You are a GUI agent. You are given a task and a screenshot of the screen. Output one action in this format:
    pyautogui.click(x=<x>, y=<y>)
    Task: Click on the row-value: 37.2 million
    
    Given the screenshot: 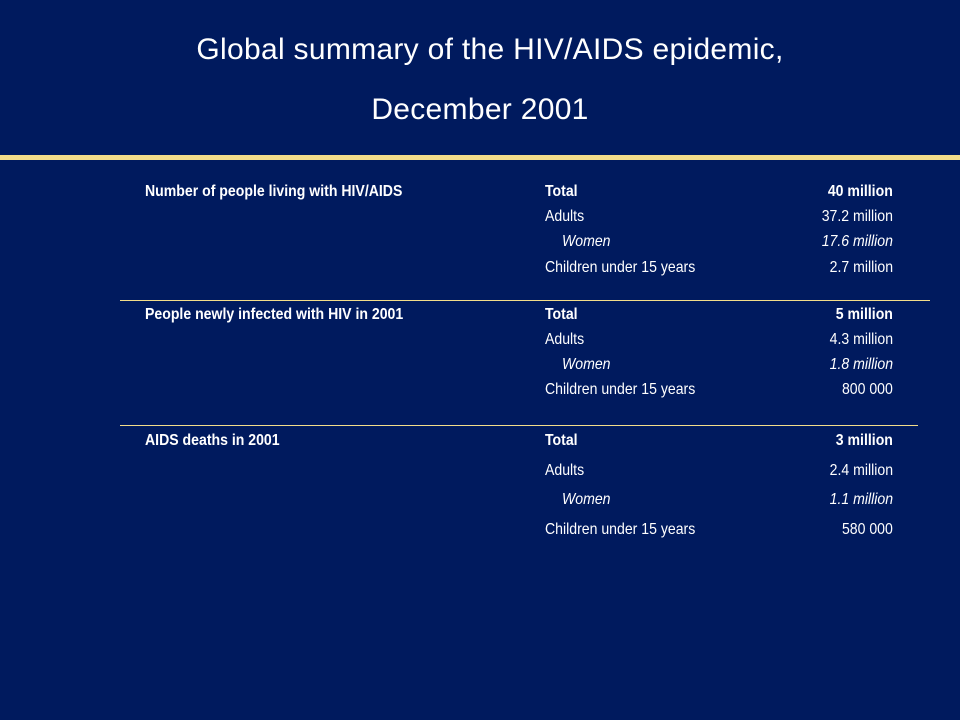 What is the action you would take?
    pyautogui.click(x=857, y=216)
    